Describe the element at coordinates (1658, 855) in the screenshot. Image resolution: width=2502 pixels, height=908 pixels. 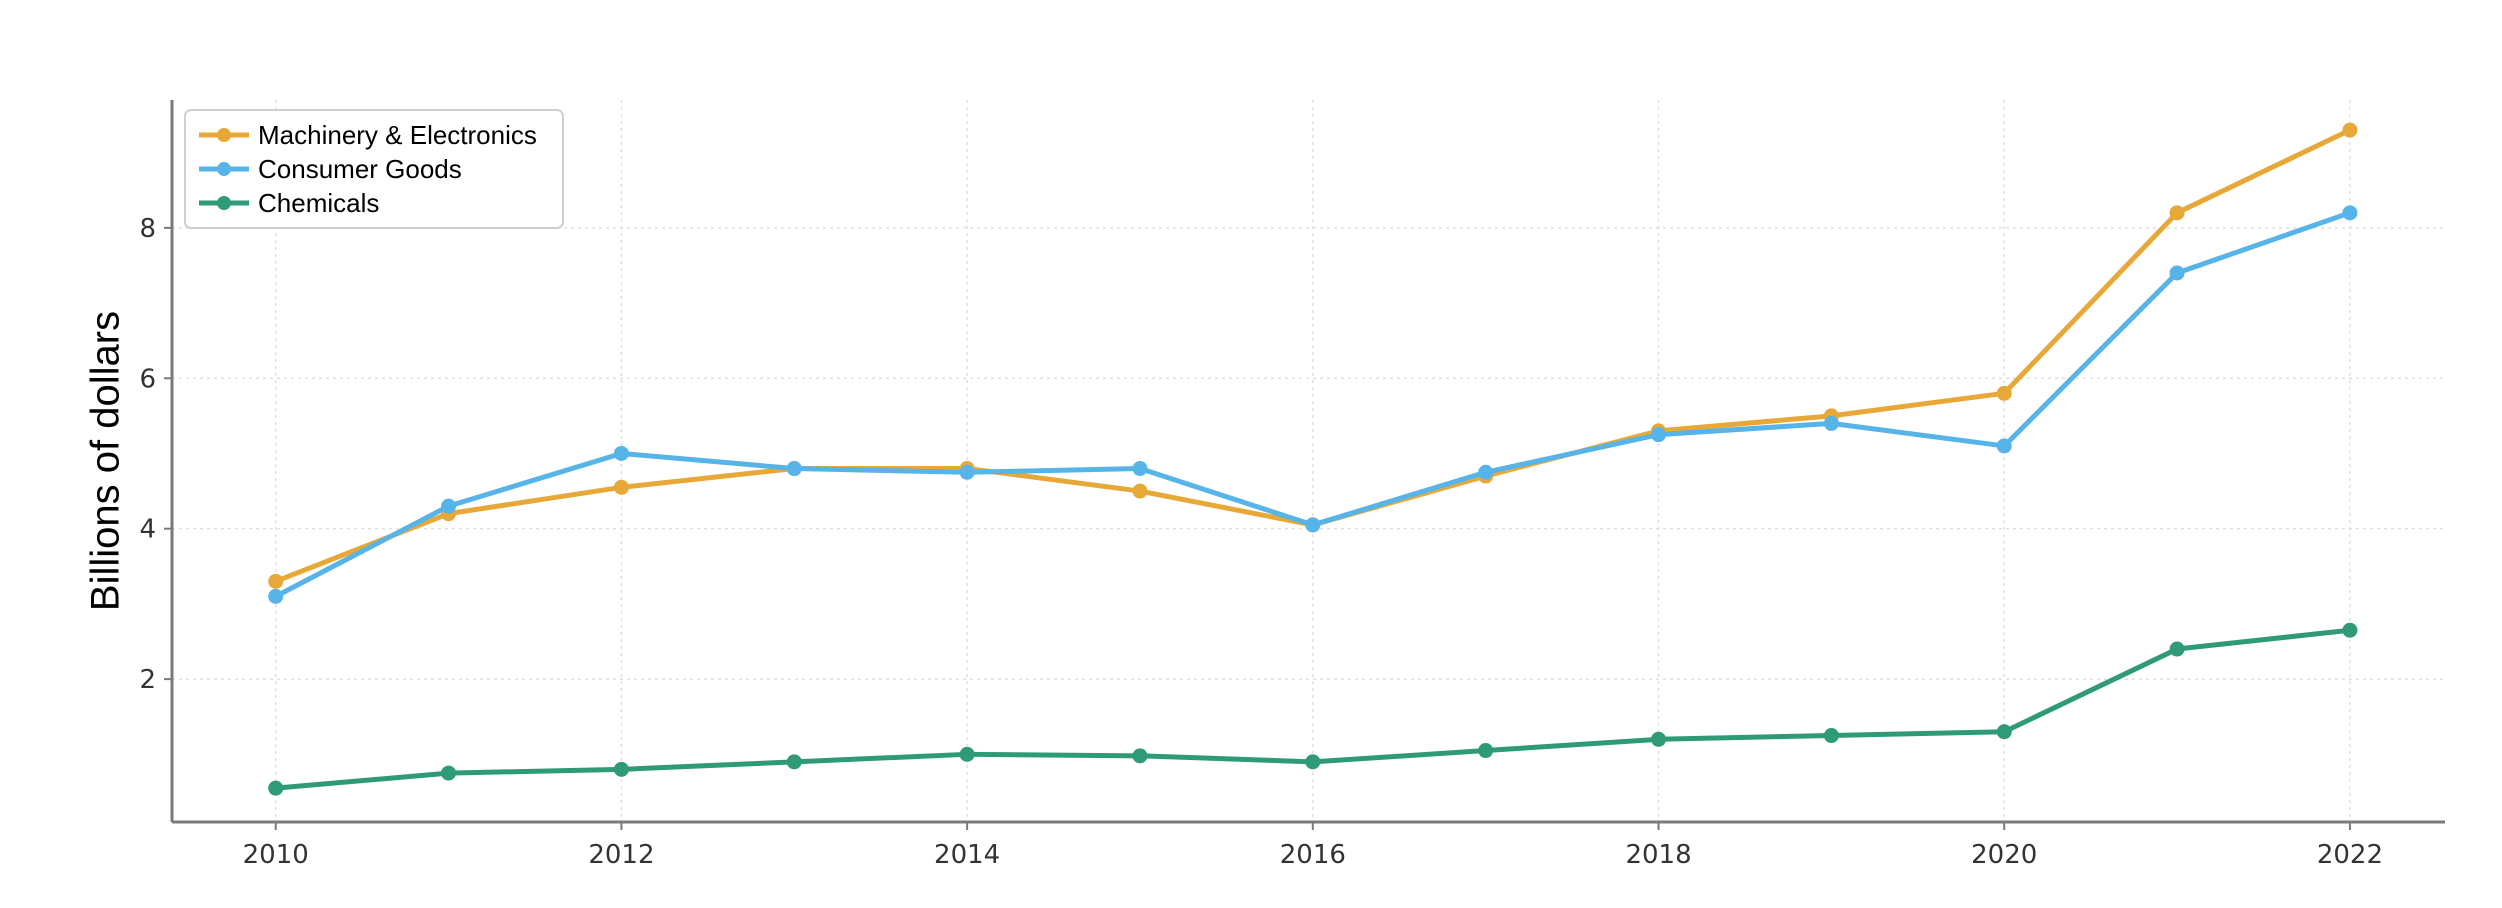
I see `x-tick-label: 2018` at that location.